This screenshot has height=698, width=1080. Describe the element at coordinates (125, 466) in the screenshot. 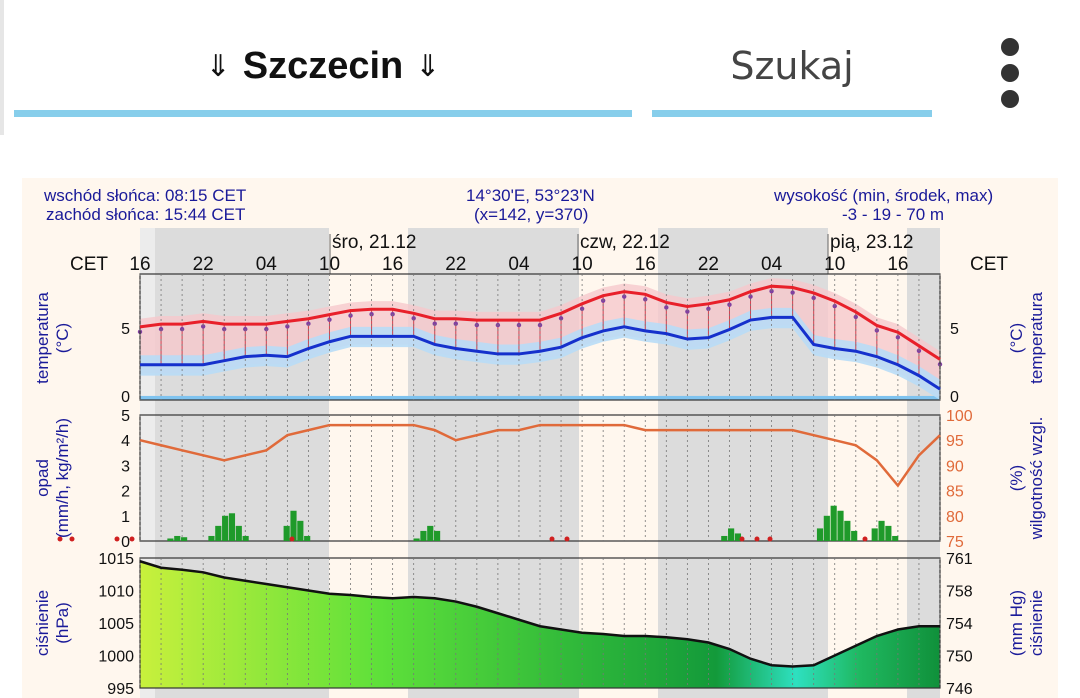

I see `precipitation-tick-label: 3` at that location.